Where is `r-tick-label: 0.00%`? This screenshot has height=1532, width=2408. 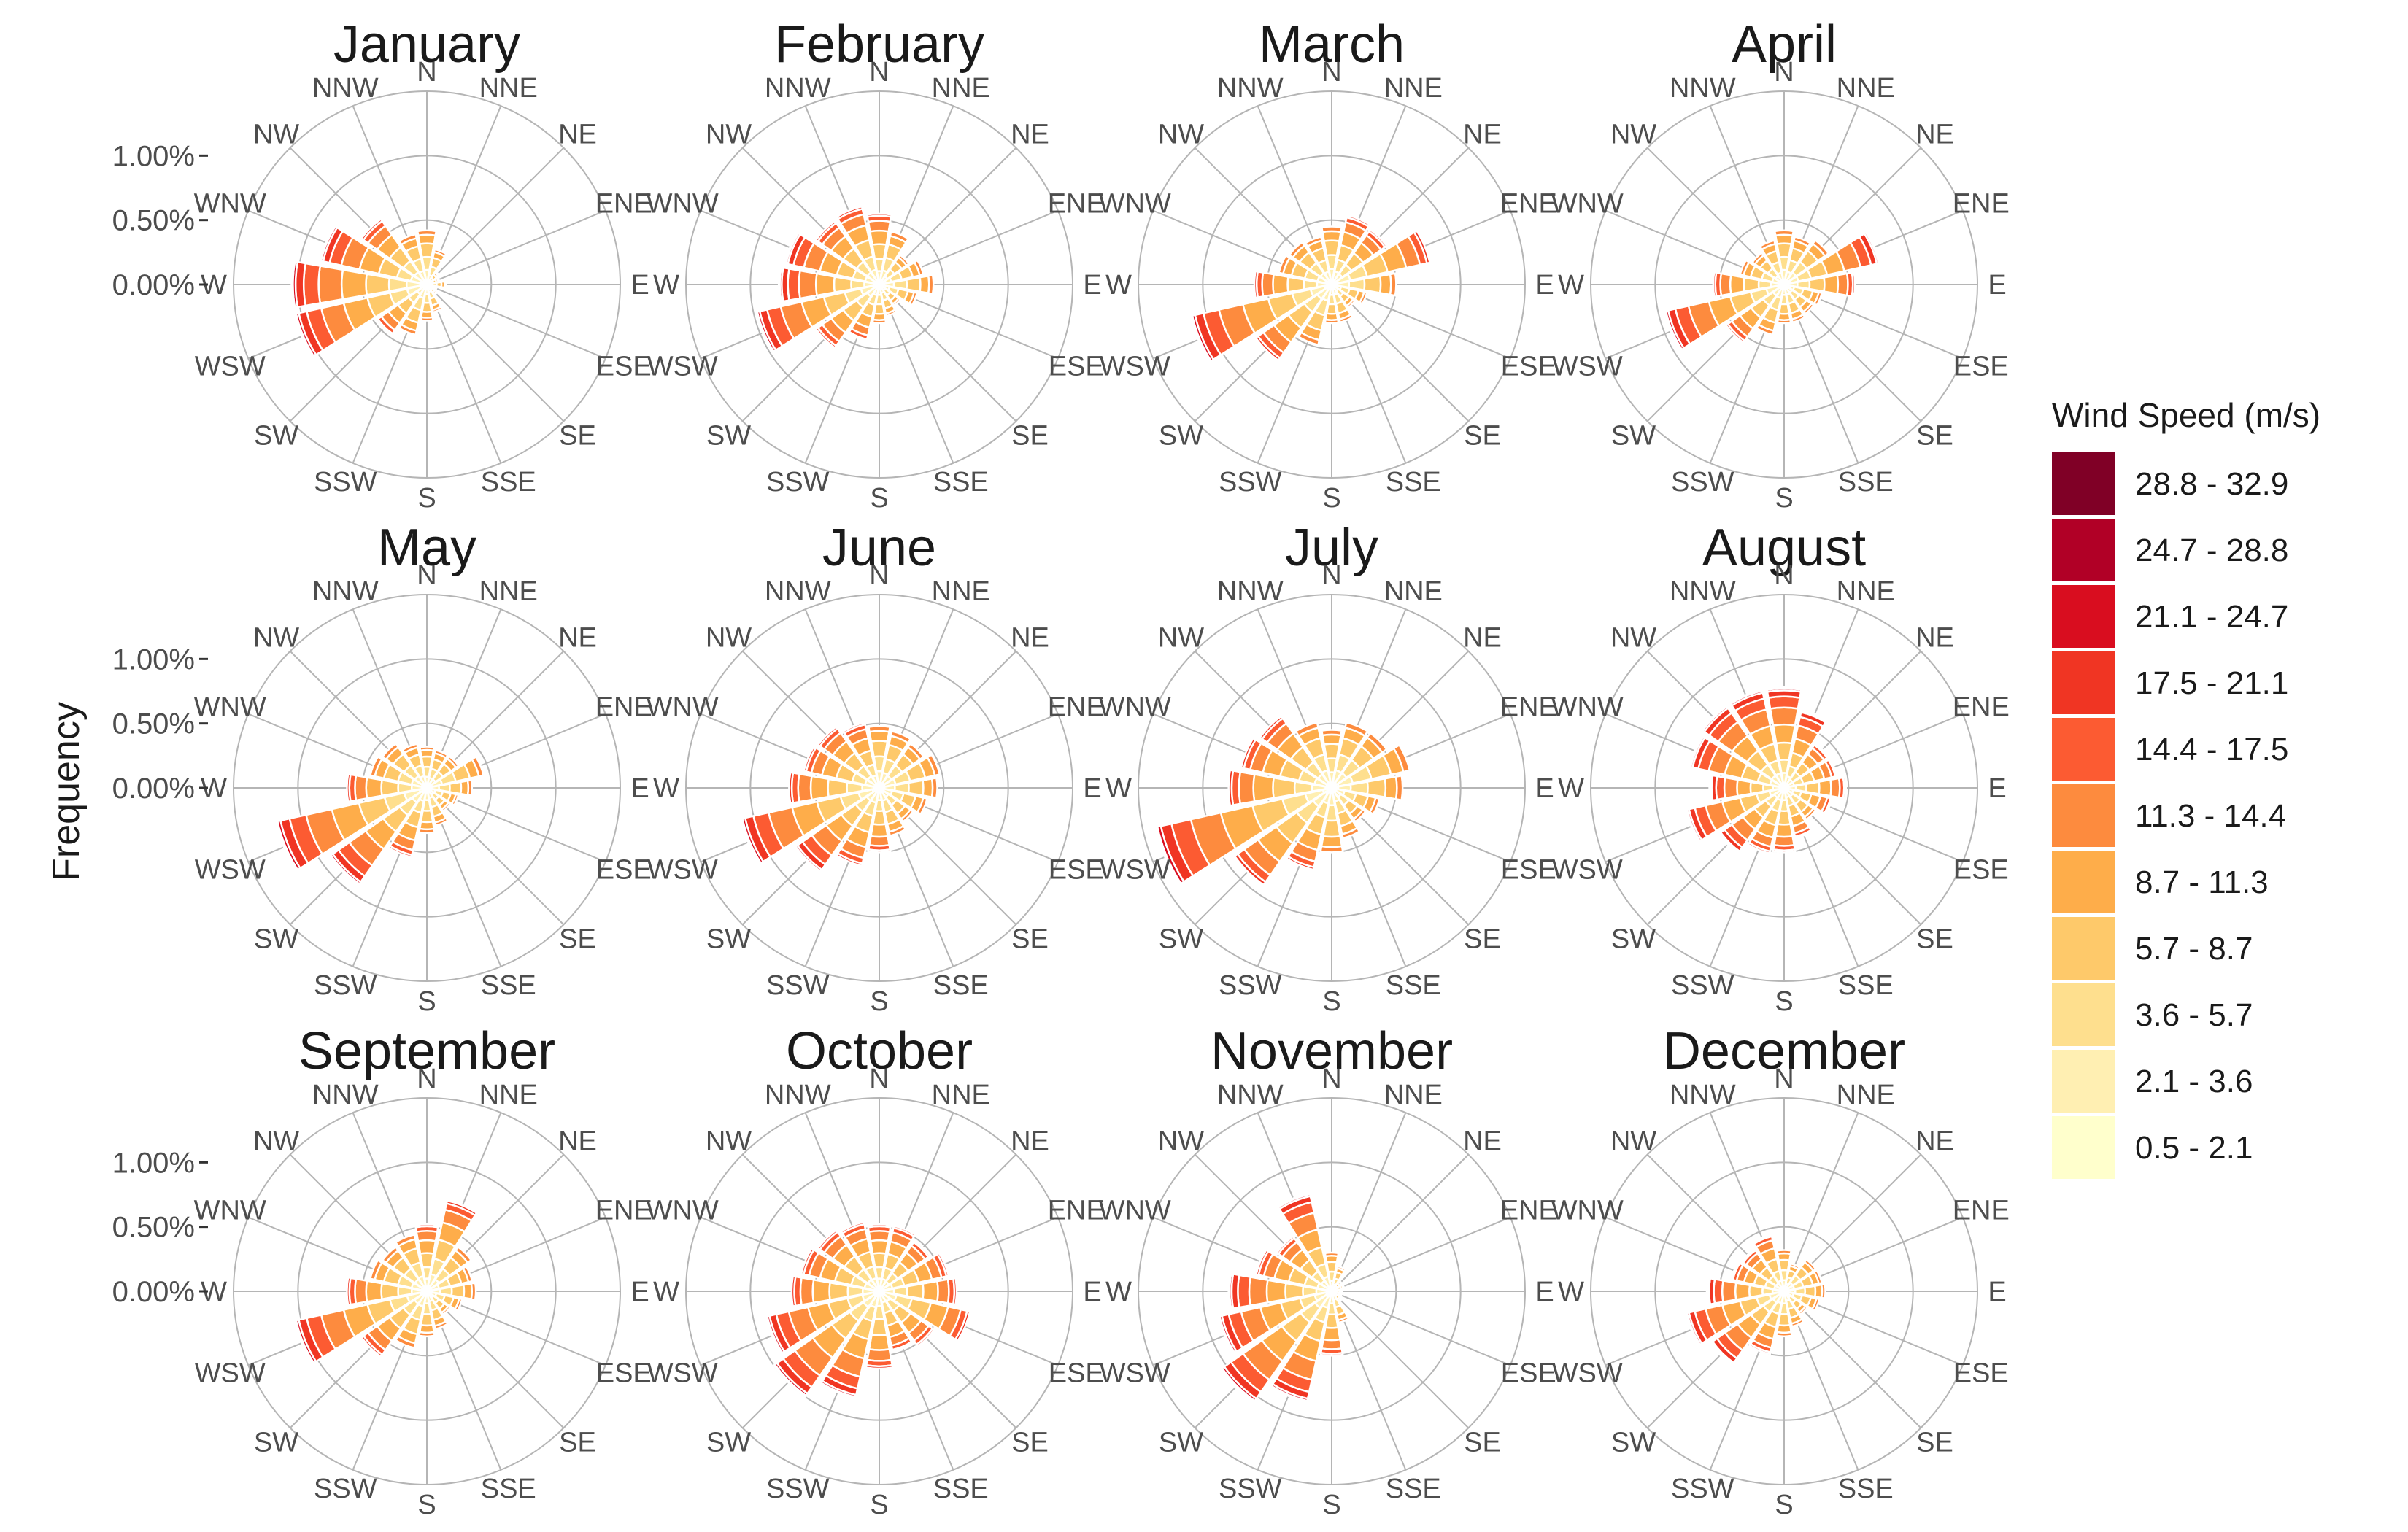
r-tick-label: 0.00% is located at coordinates (153, 1292).